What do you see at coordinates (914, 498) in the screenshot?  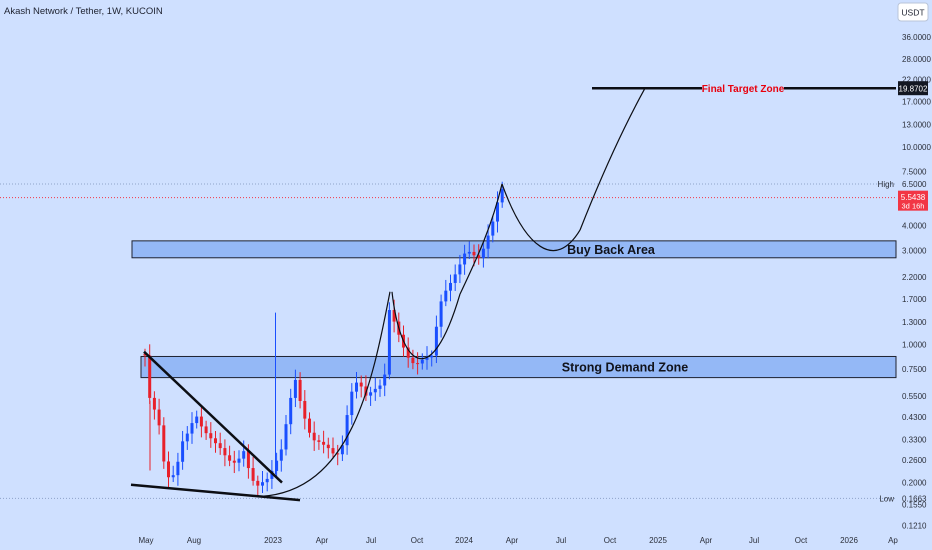 I see `low-value: 0.1663` at bounding box center [914, 498].